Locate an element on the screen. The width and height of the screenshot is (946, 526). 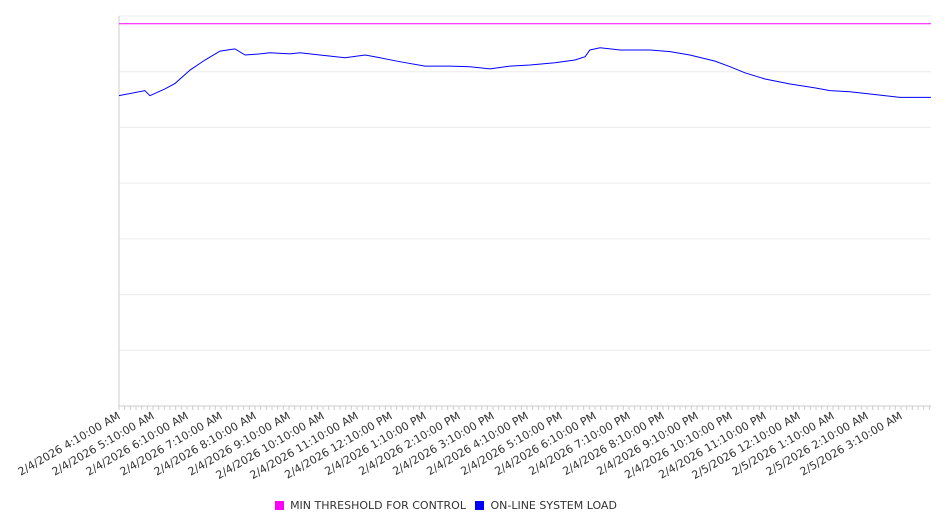
legend-item-load: ON-LINE SYSTEM LOAD is located at coordinates (546, 505).